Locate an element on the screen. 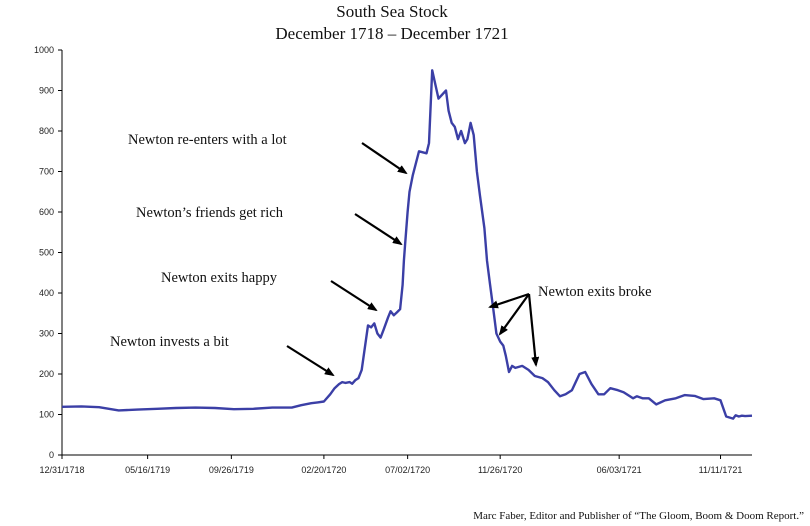  y-tick-label: 100 is located at coordinates (46, 415).